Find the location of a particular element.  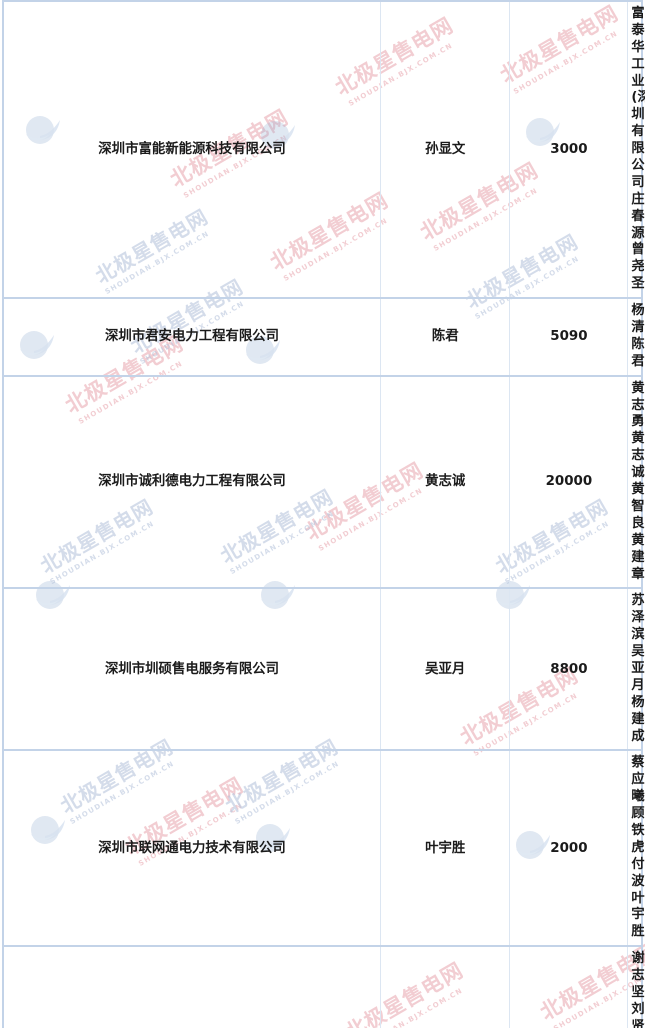

cell-amount: 5090 is located at coordinates (569, 337).